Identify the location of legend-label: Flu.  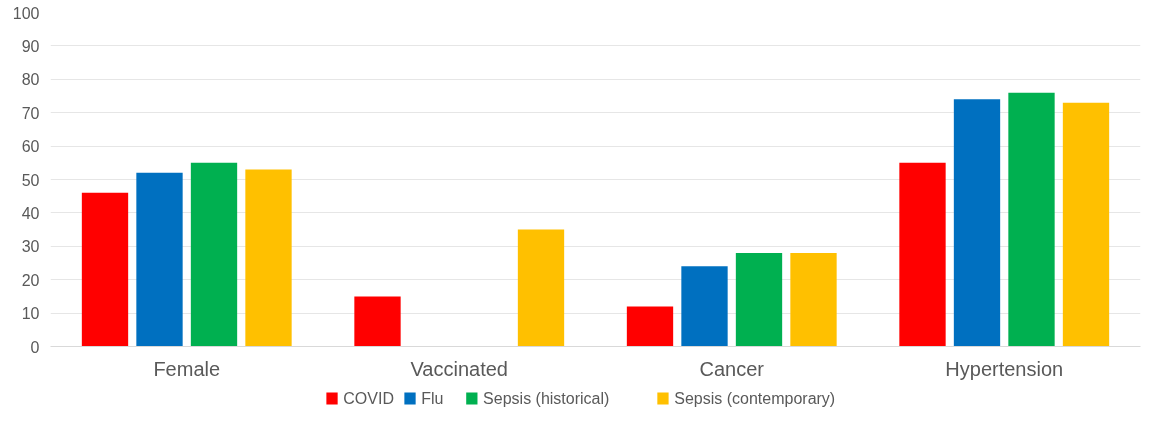
(432, 398).